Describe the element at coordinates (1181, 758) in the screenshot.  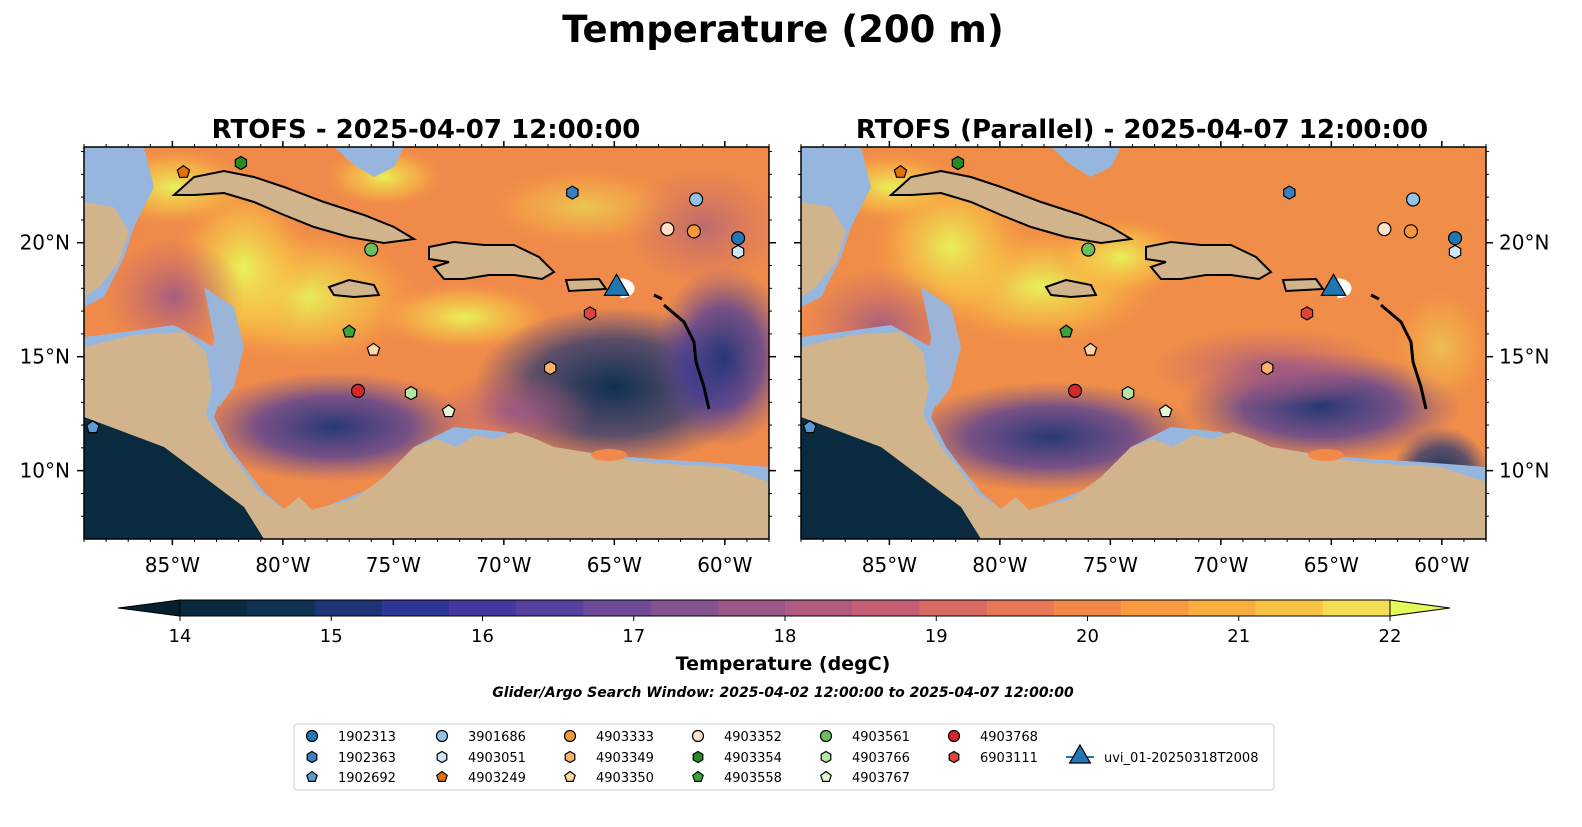
I see `legend-label: uvi_01-20250318T2008` at that location.